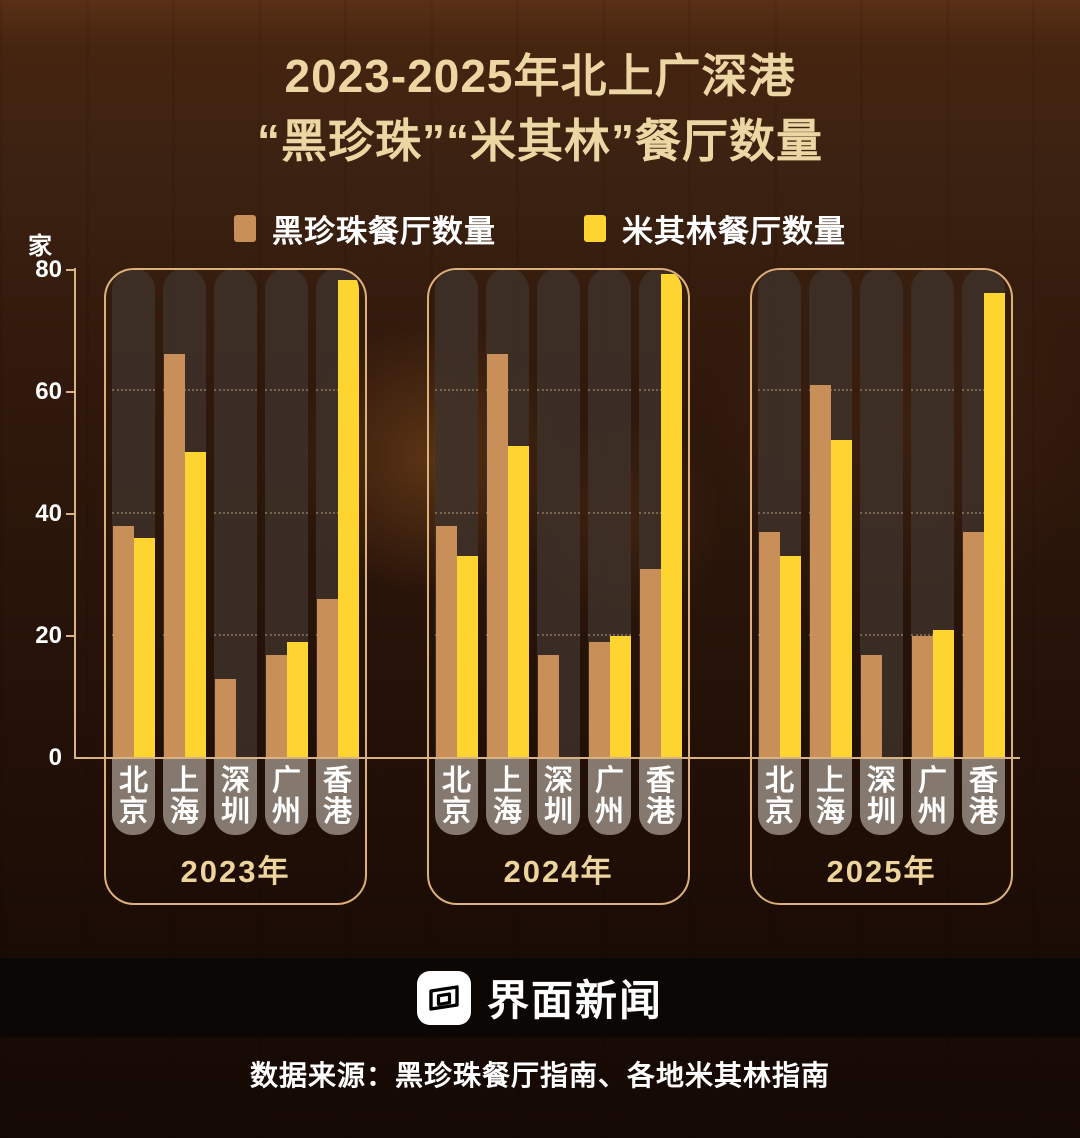 This screenshot has height=1138, width=1080. What do you see at coordinates (539, 1075) in the screenshot?
I see `data-source-note: 数据来源：黑珍珠餐厅指南、各地米其林指南` at bounding box center [539, 1075].